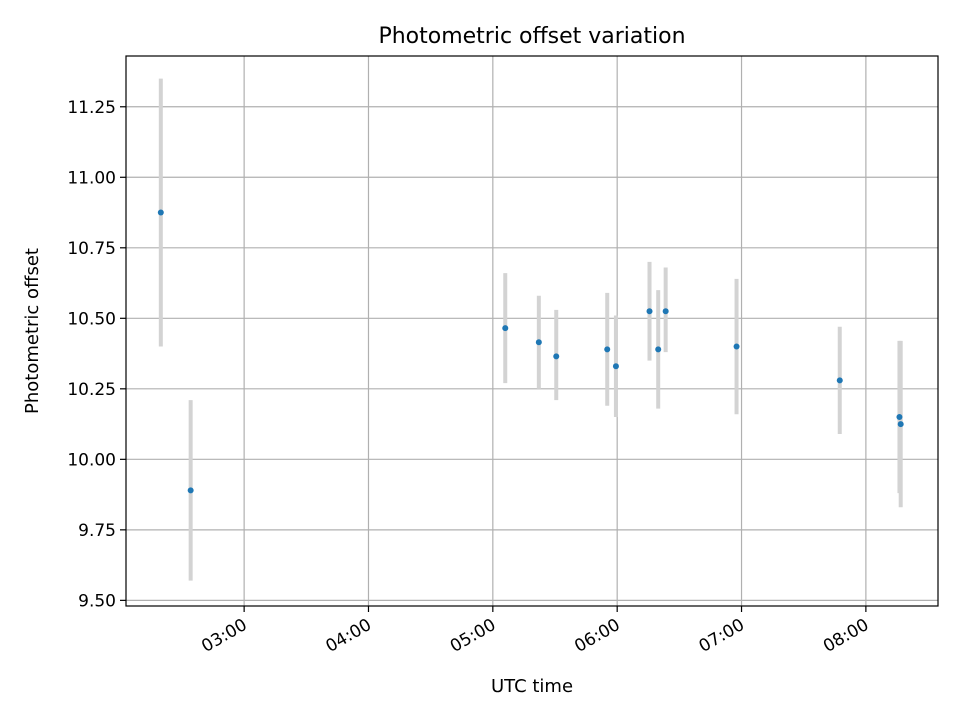 The width and height of the screenshot is (960, 720). I want to click on y-axis-label: Photometric offset, so click(32, 331).